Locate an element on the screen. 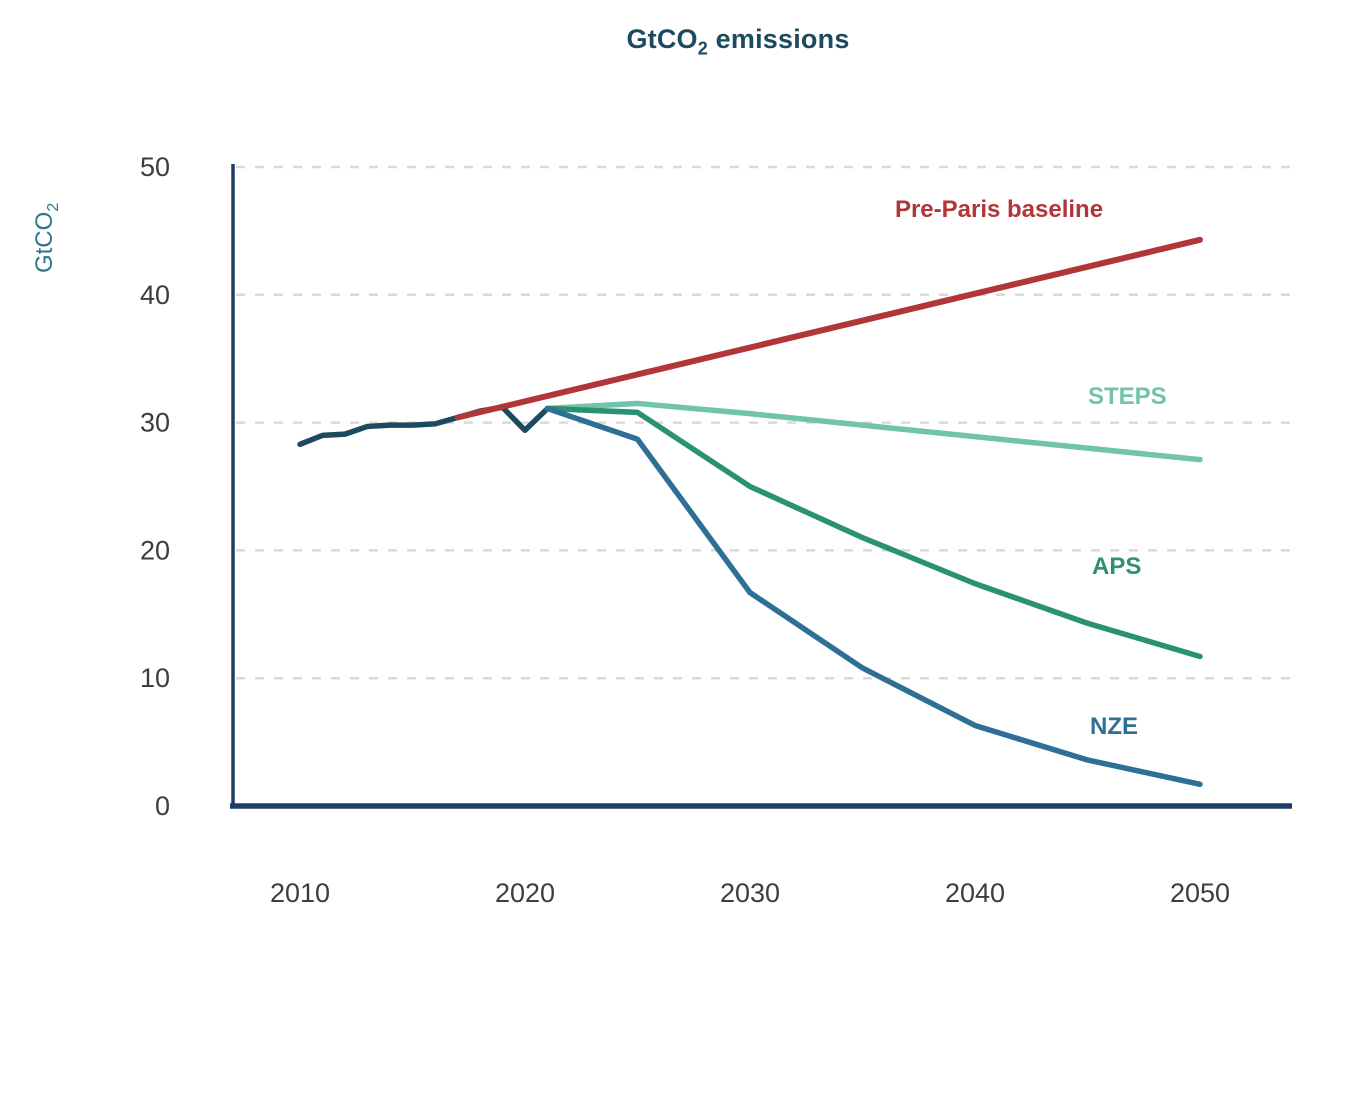 Image resolution: width=1348 pixels, height=1108 pixels. chart-title: GtCO2 emissions is located at coordinates (738, 41).